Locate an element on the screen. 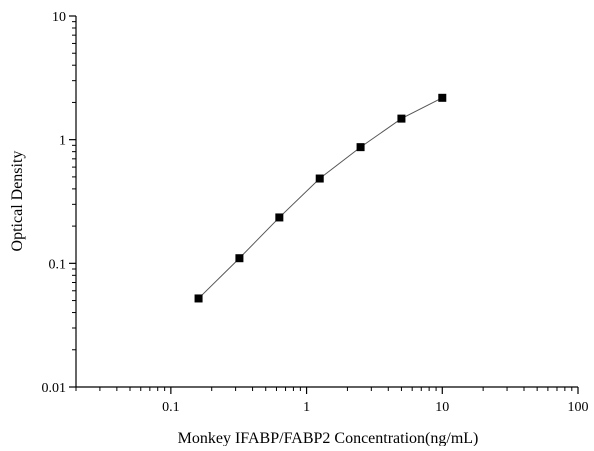 The image size is (594, 451). x-axis-title: Monkey IFABP/FABP2 Concentration(ng/mL) is located at coordinates (328, 438).